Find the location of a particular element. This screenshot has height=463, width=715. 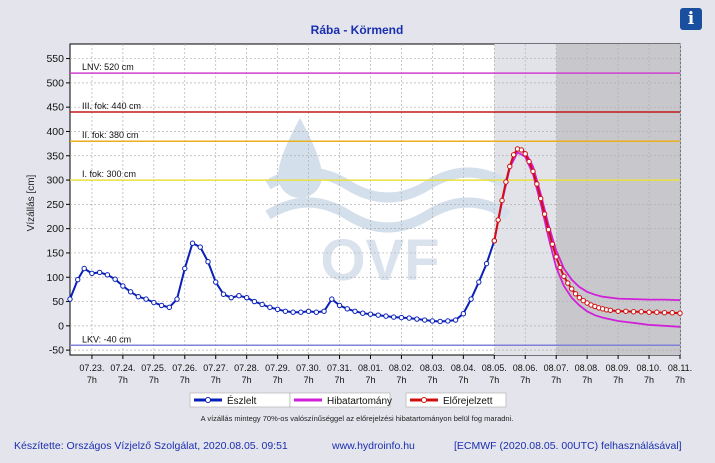

y-tick-label: 150 is located at coordinates (55, 253).